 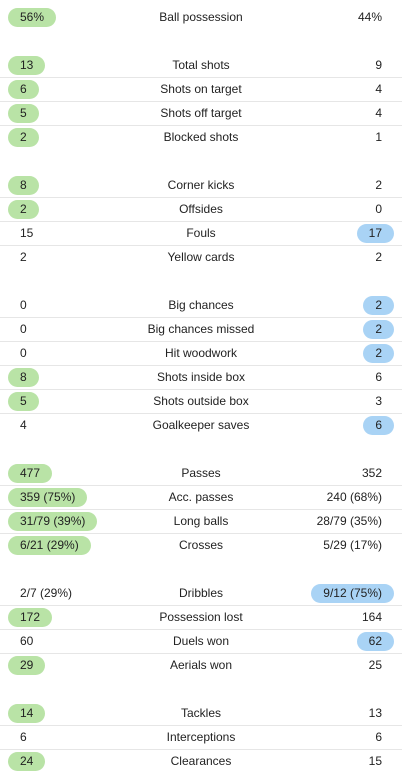 What do you see at coordinates (30, 617) in the screenshot?
I see `home-value: 172` at bounding box center [30, 617].